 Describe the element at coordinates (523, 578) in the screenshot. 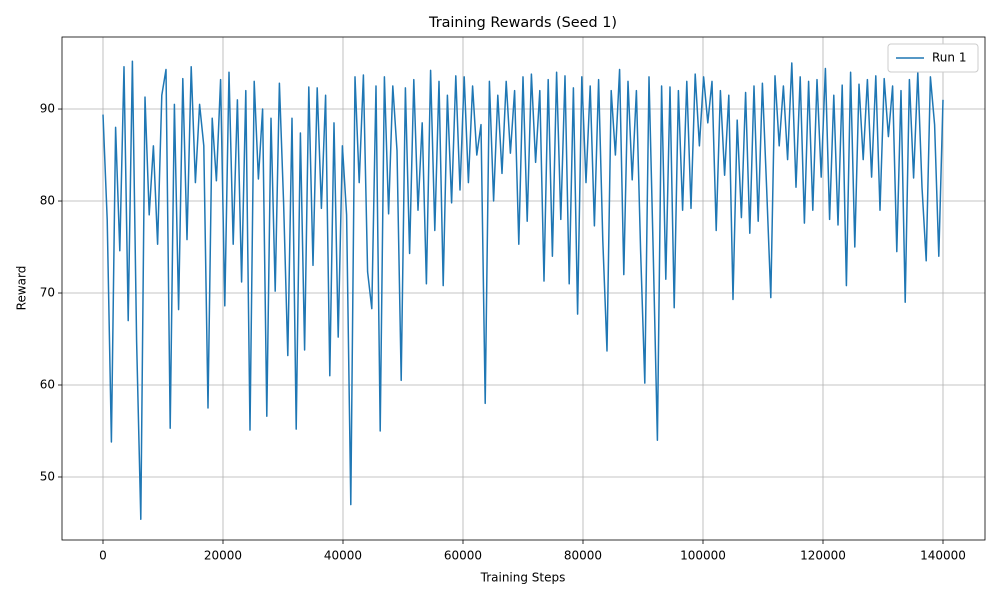

I see `x-axis-label: Training Steps` at that location.